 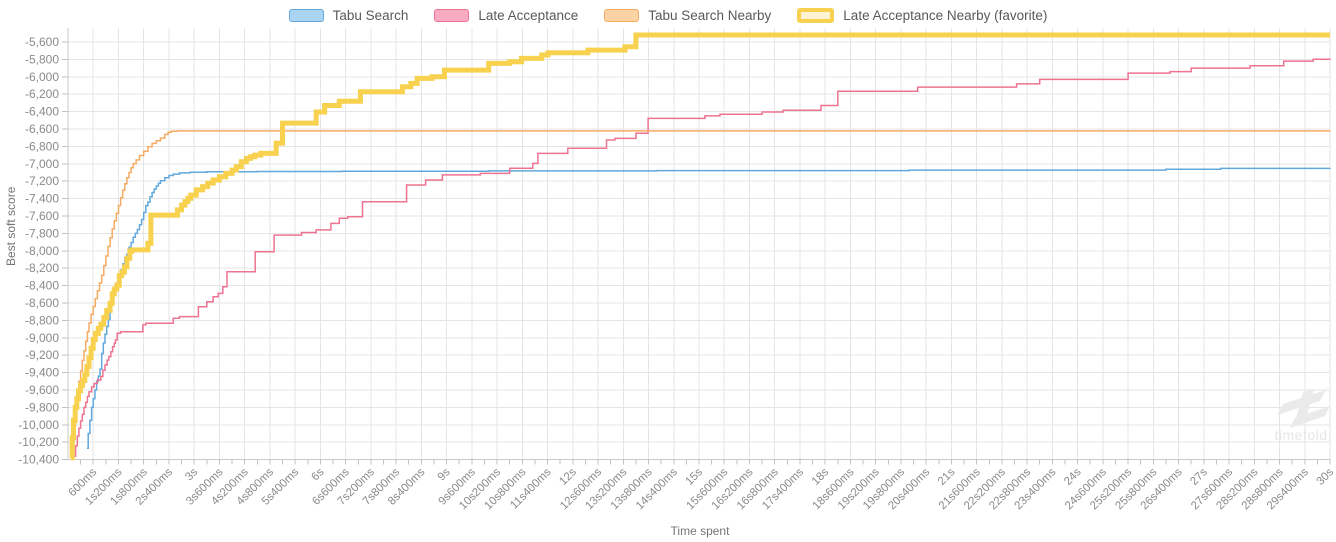 What do you see at coordinates (1304, 407) in the screenshot?
I see `timefold-logo-icon` at bounding box center [1304, 407].